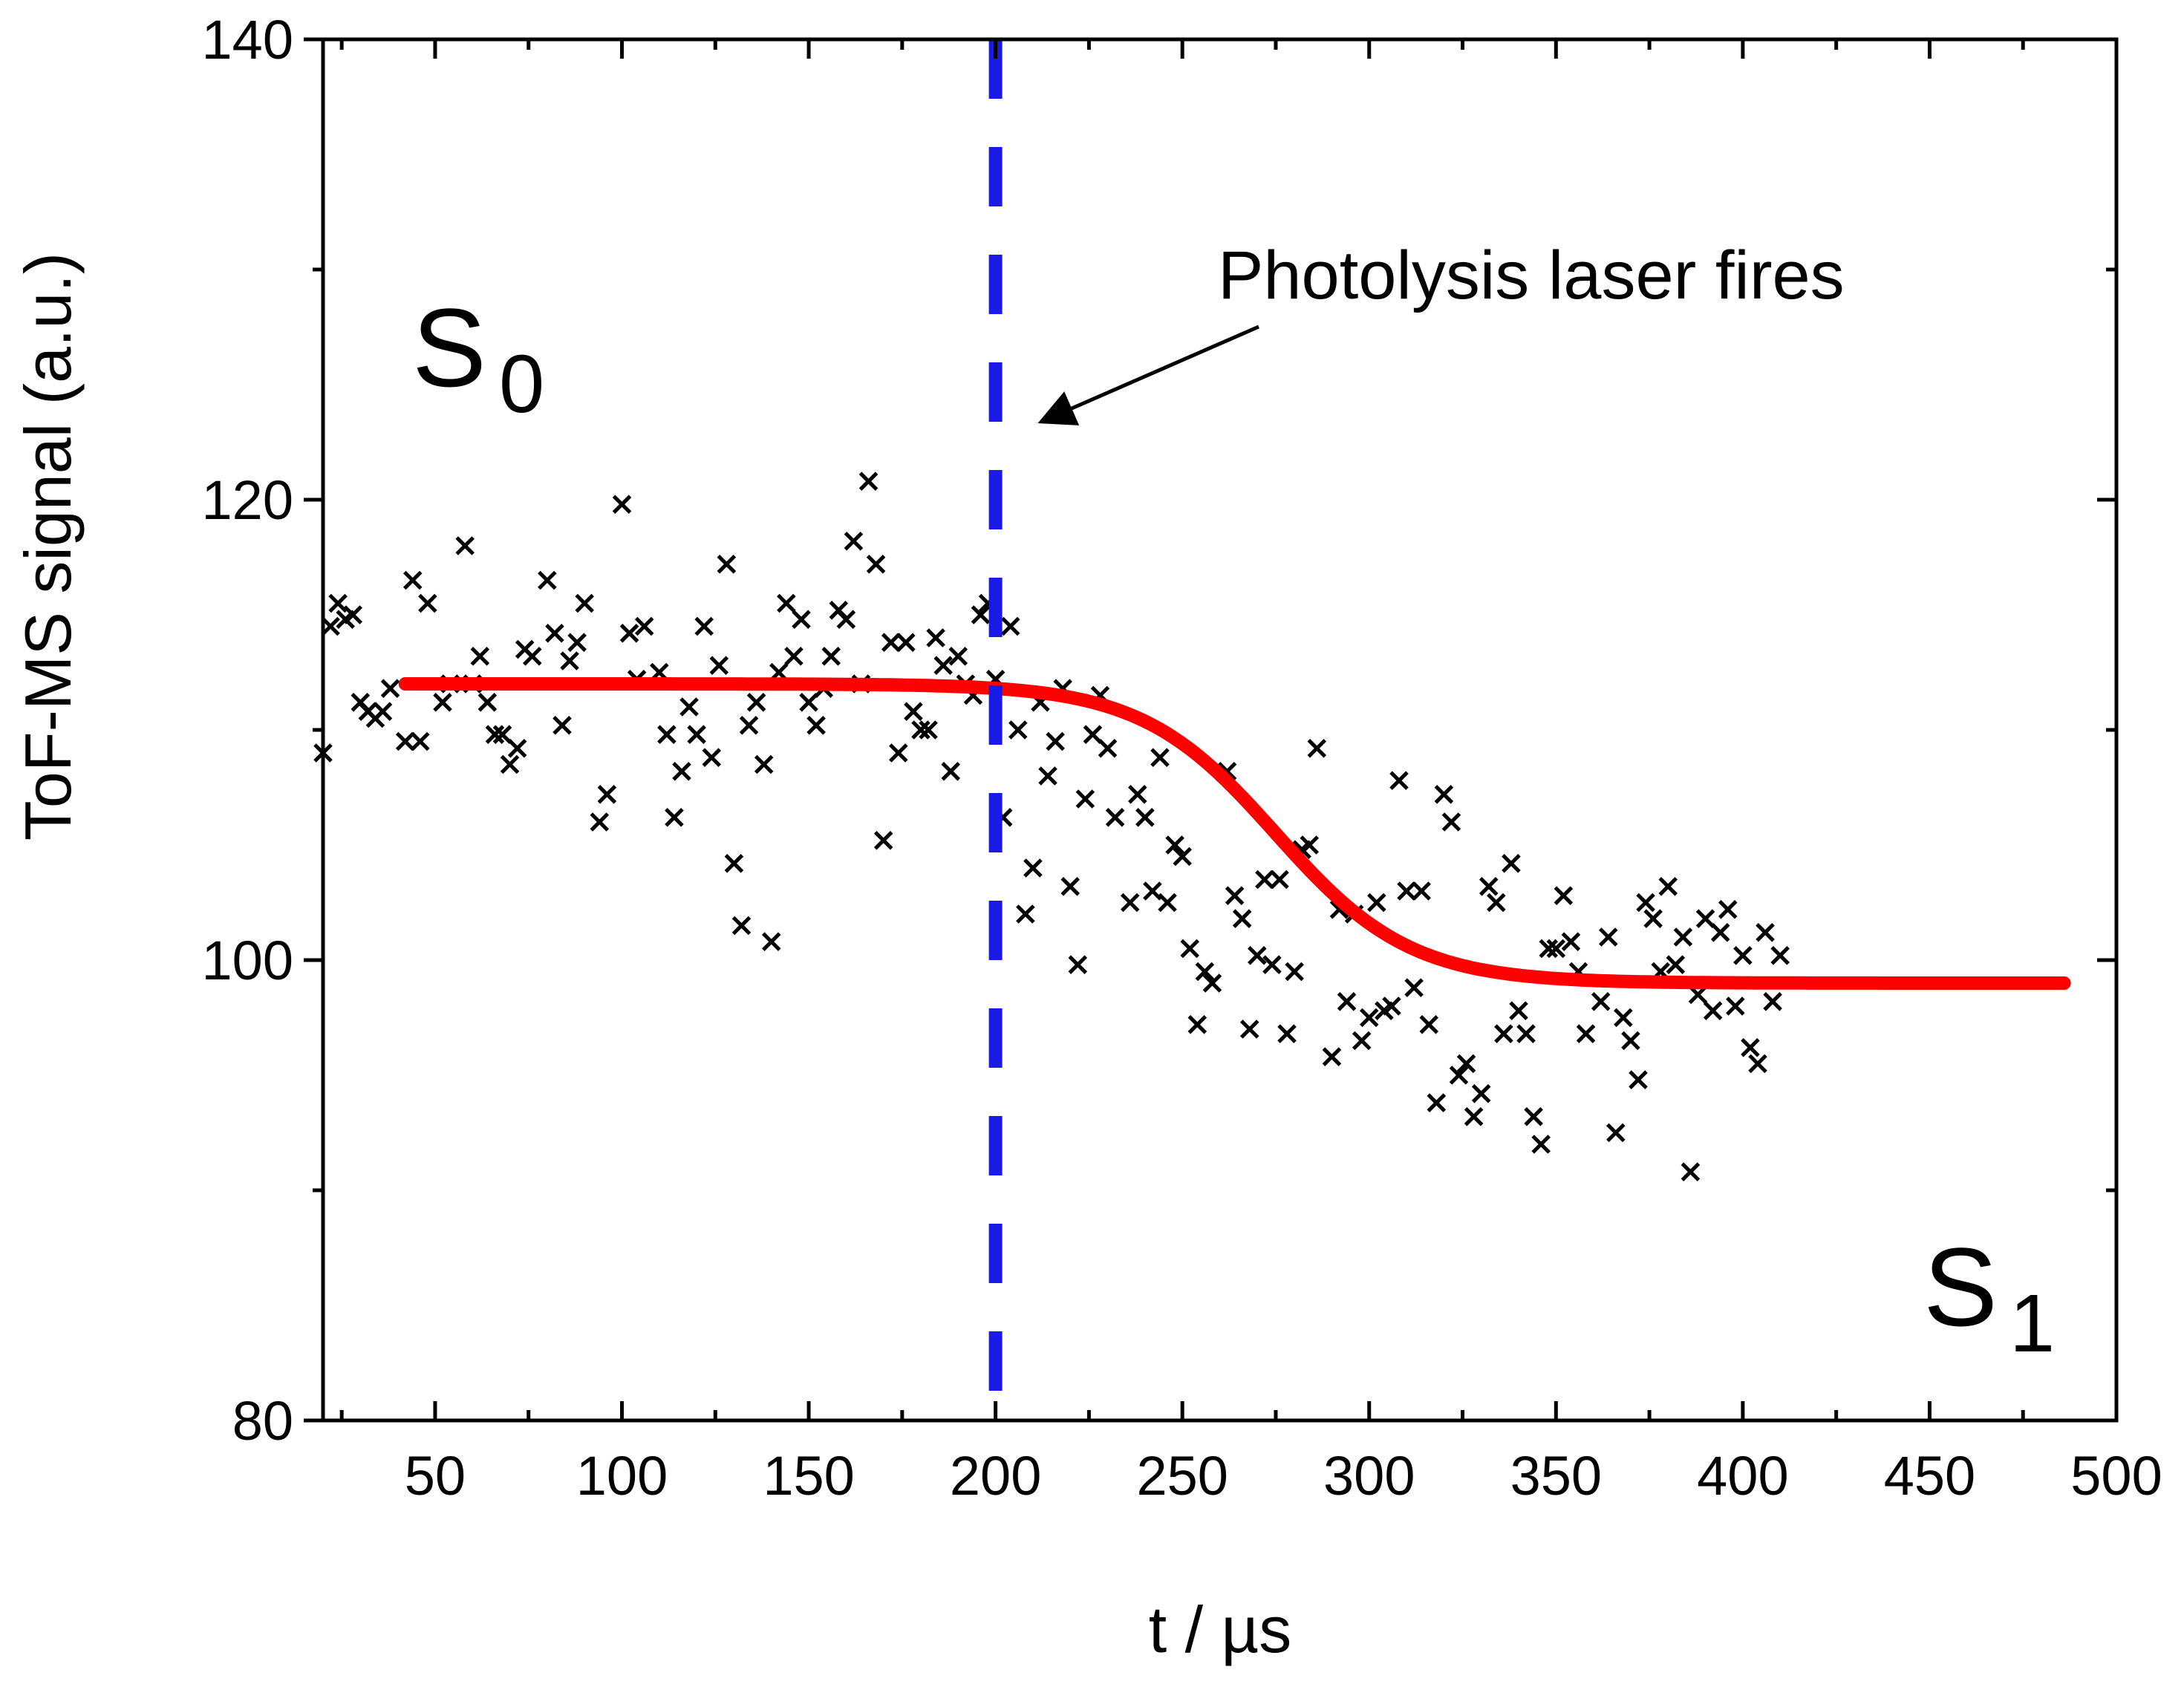  What do you see at coordinates (1220, 1630) in the screenshot?
I see `x-axis-title: t / µs` at bounding box center [1220, 1630].